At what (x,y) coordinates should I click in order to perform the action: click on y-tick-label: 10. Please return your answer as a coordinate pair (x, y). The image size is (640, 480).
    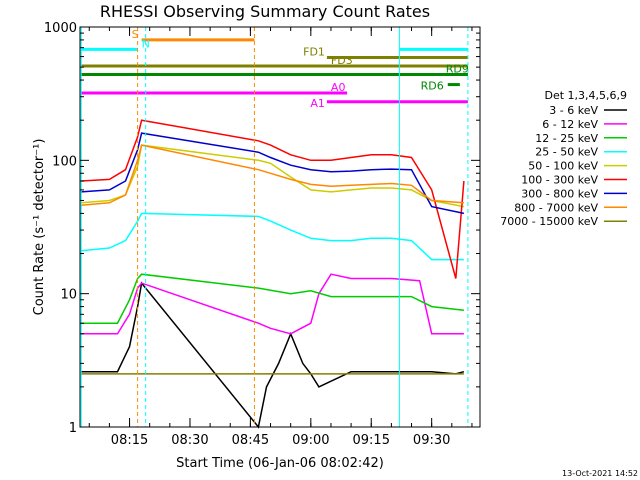
    Looking at the image, I should click on (68, 295).